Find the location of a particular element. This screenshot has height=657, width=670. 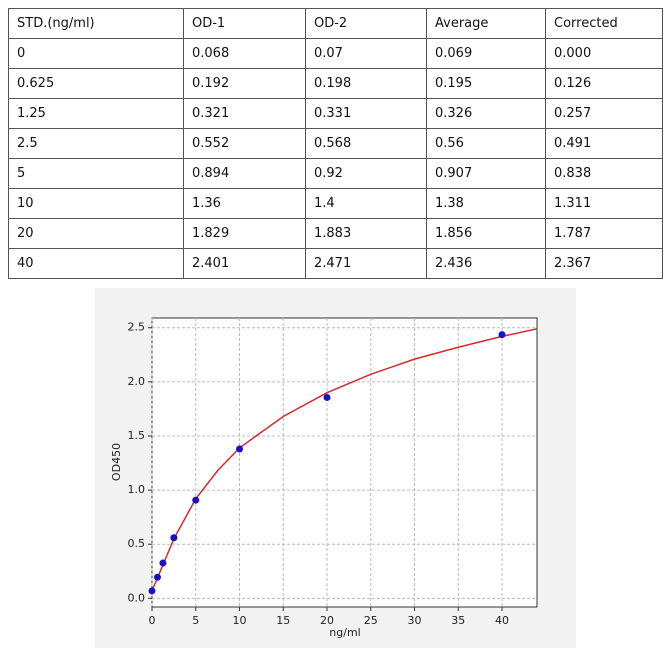

x-tick-label: 25 is located at coordinates (371, 620).